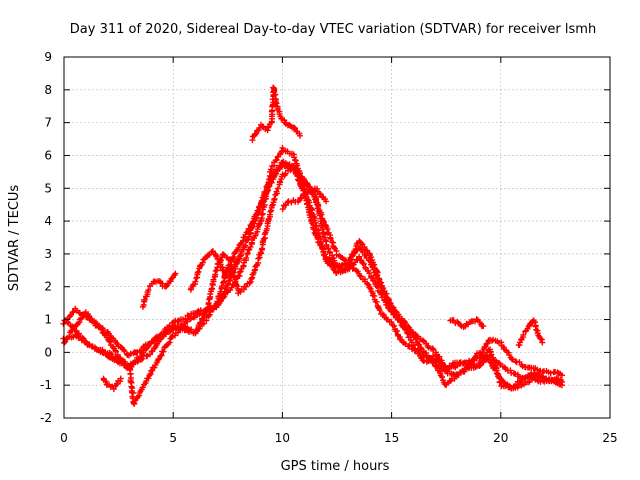  Describe the element at coordinates (500, 438) in the screenshot. I see `x-tick-label: 20` at that location.